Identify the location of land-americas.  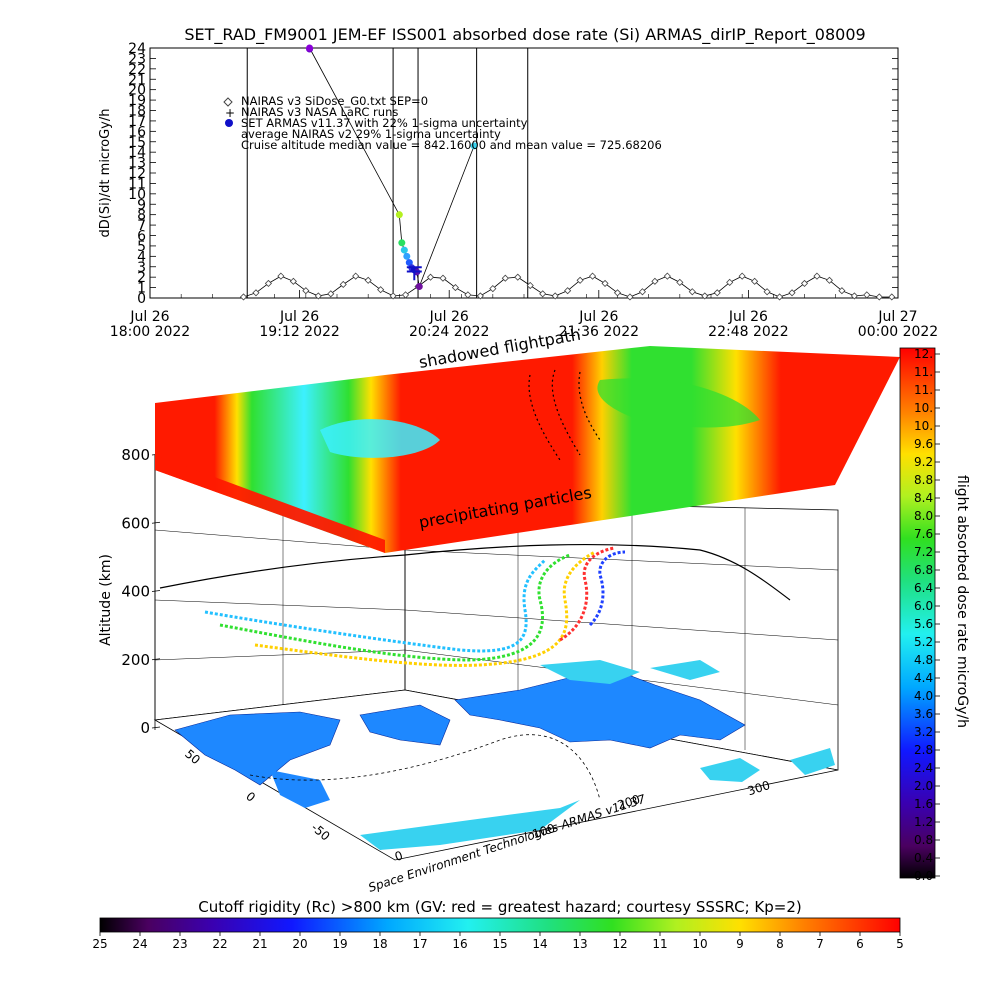
(257, 748).